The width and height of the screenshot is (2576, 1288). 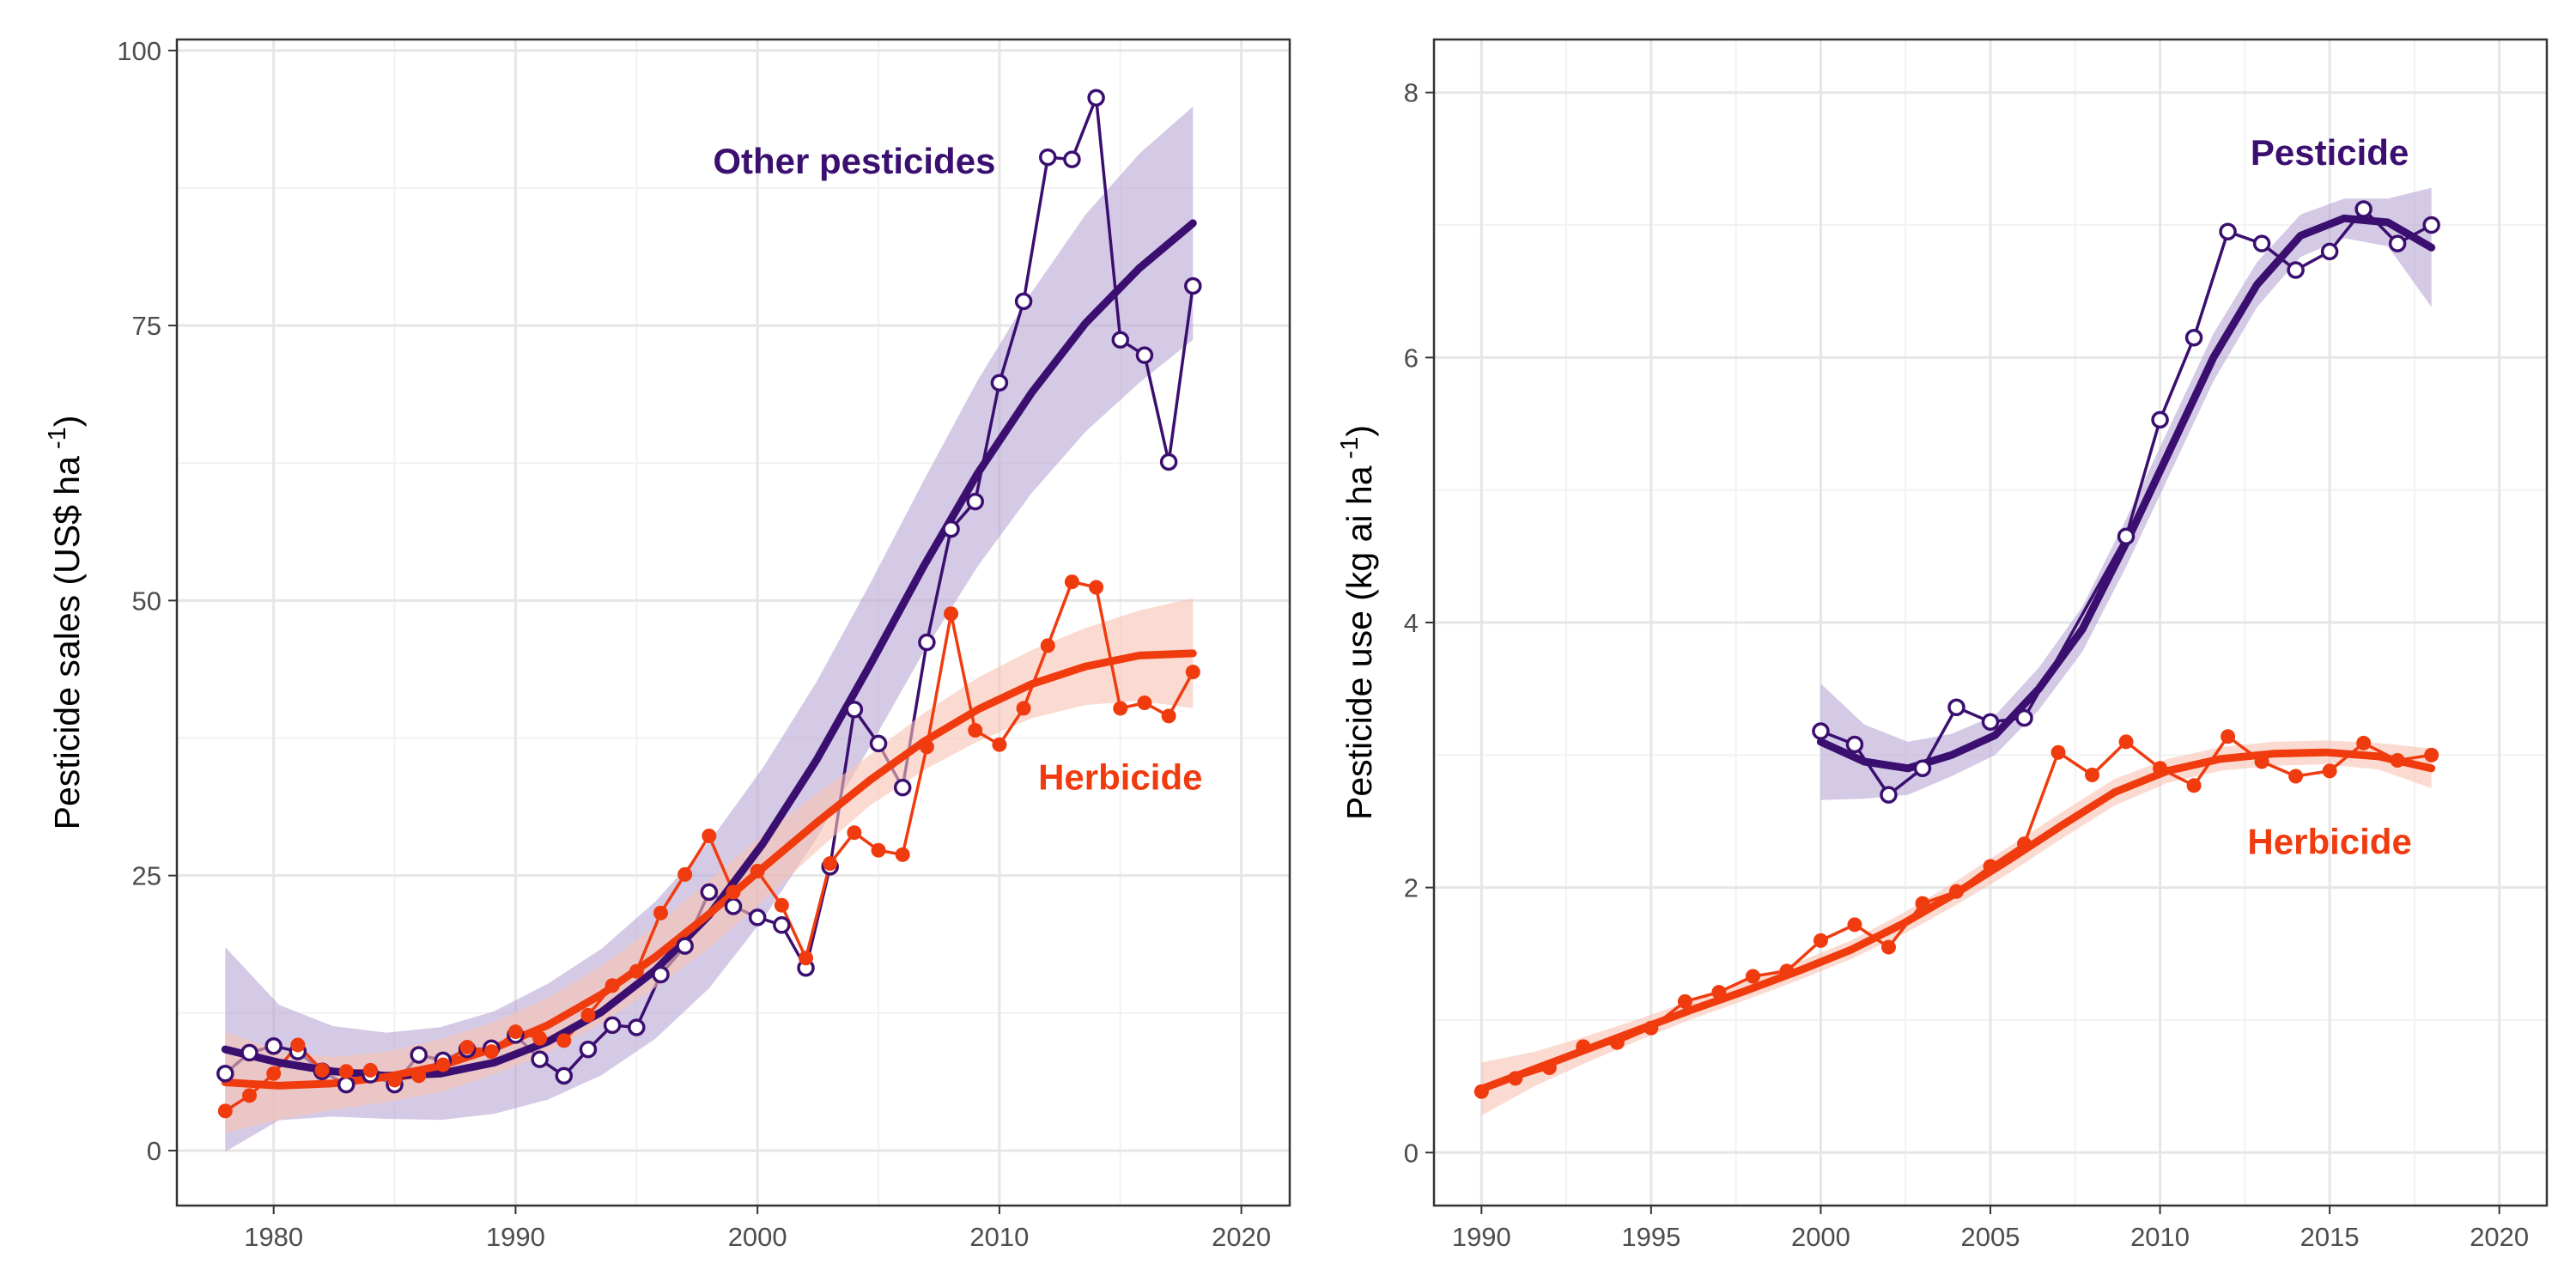 I want to click on y-axis-title: Pesticide use (kg ai ha -1), so click(x=1357, y=622).